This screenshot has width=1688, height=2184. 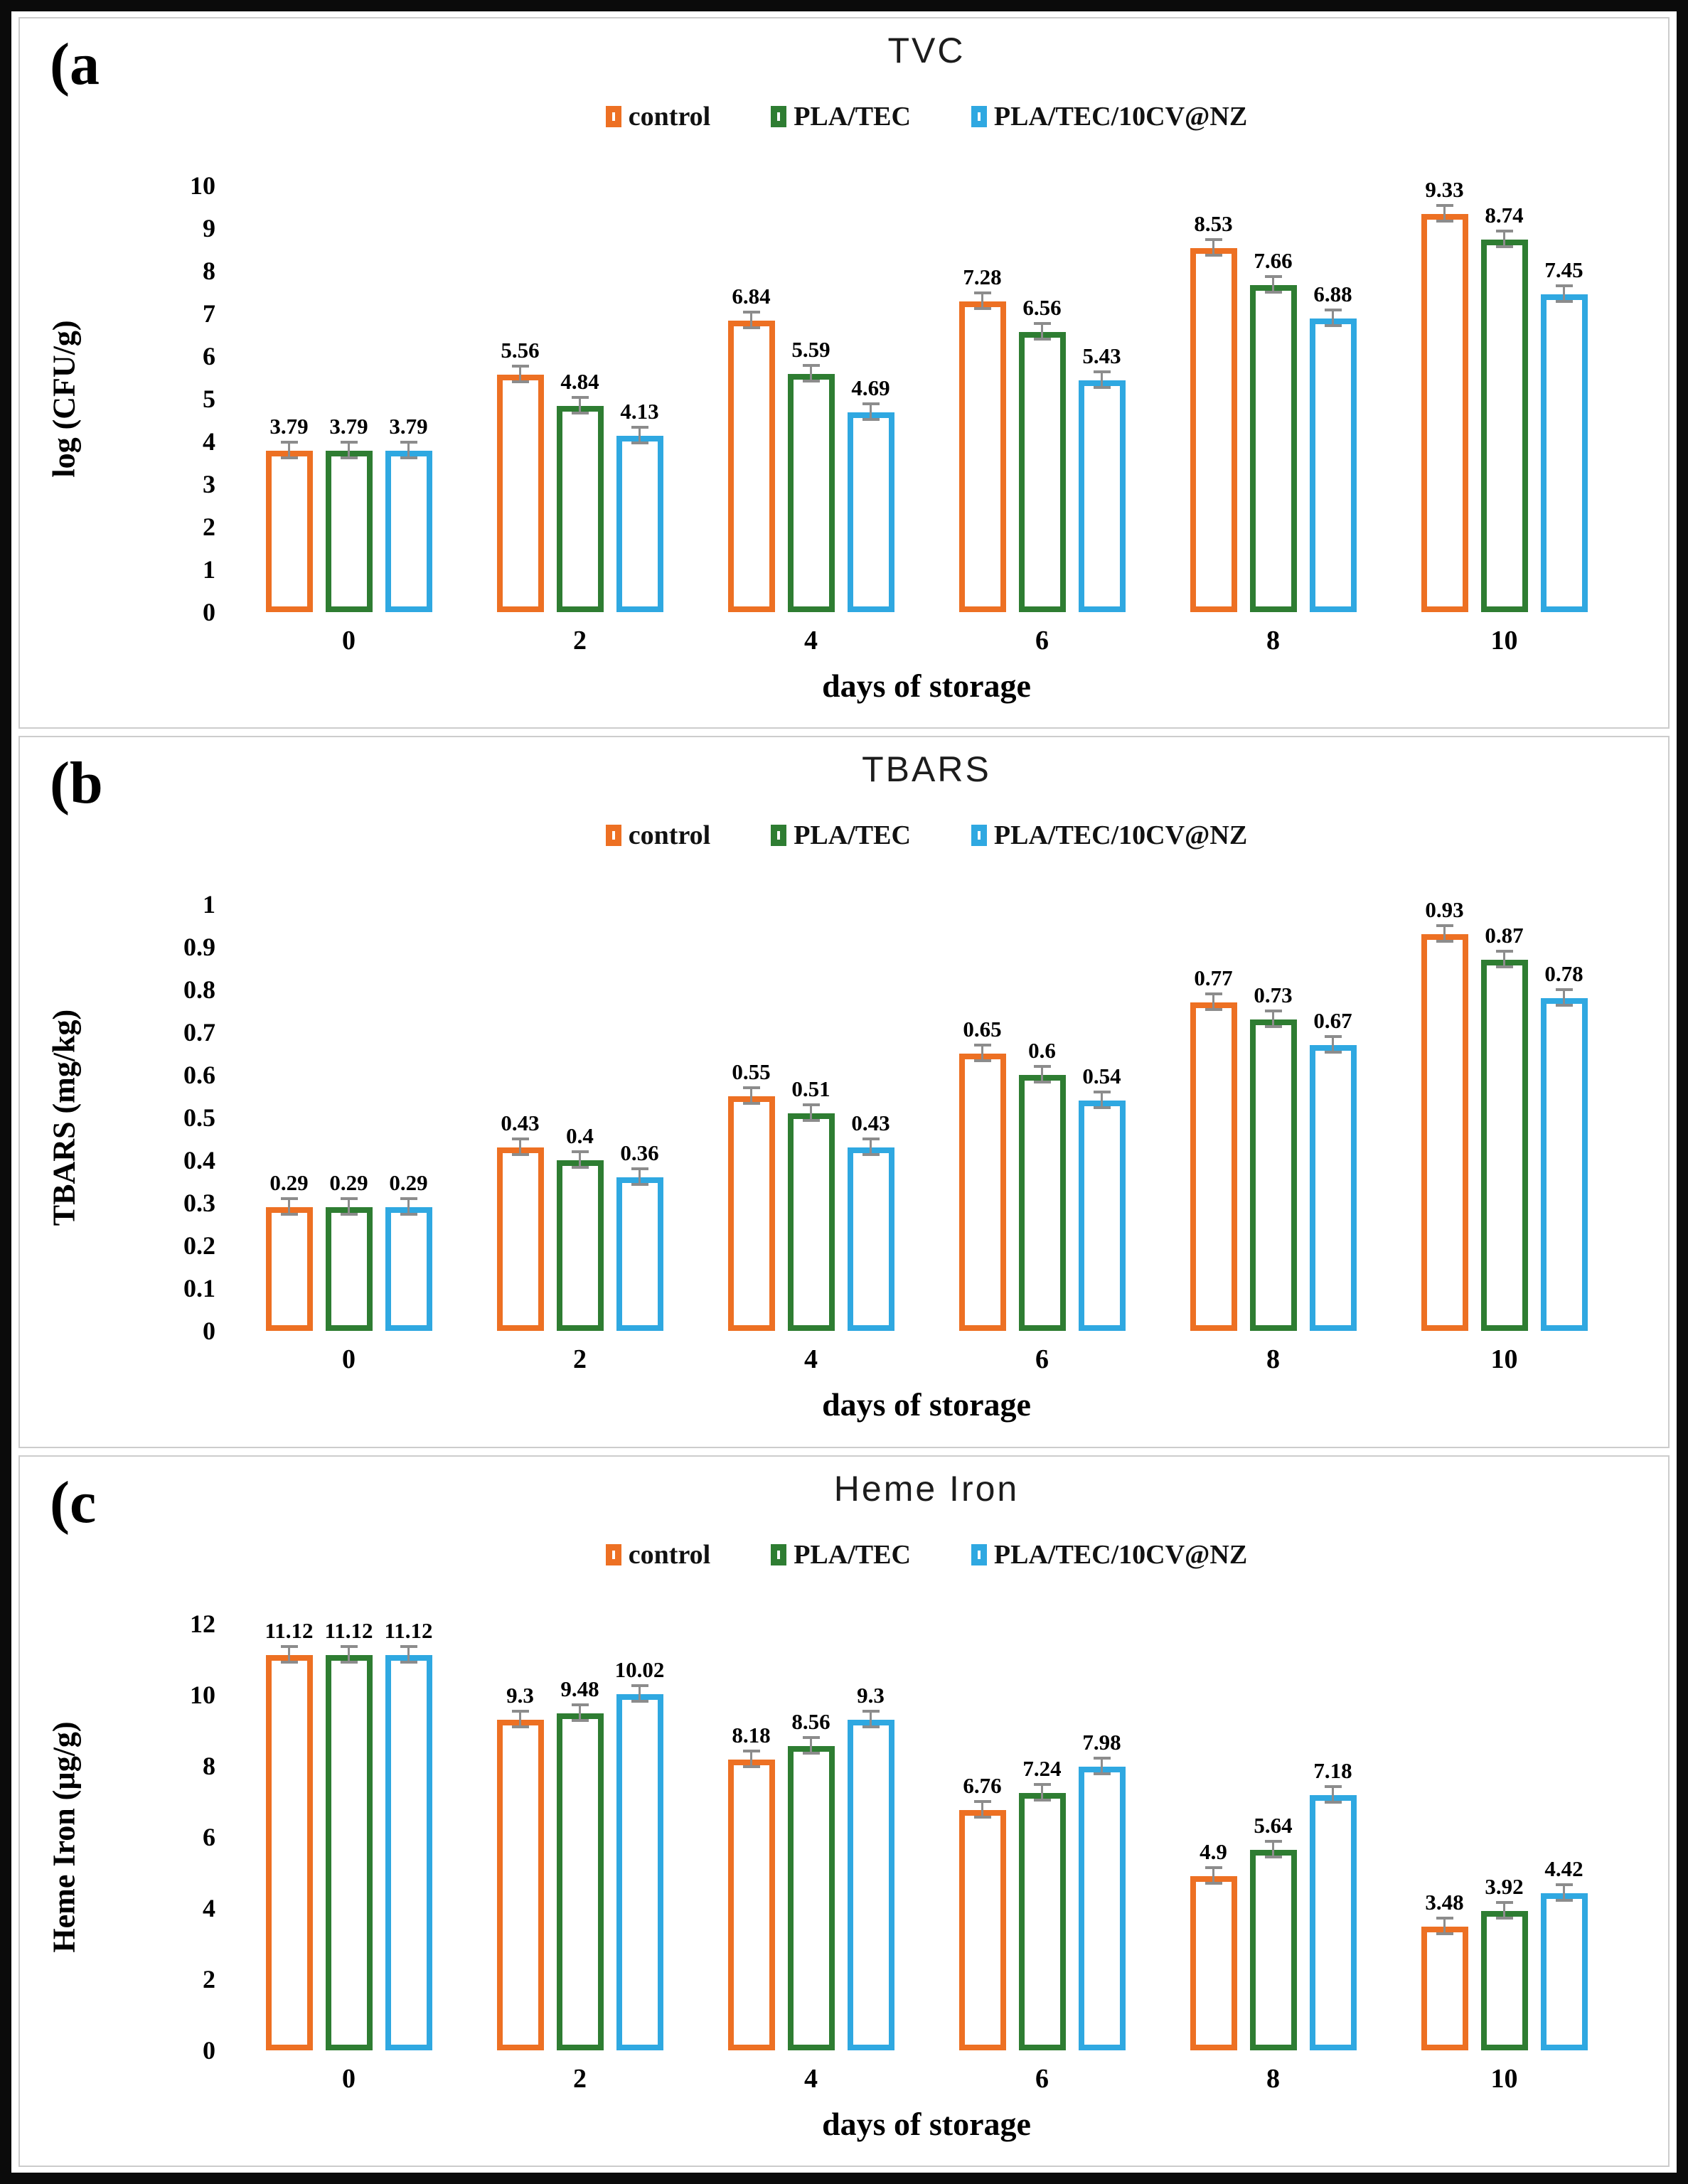 I want to click on bar-group: 0.29 0.29 0.29, so click(x=348, y=1118).